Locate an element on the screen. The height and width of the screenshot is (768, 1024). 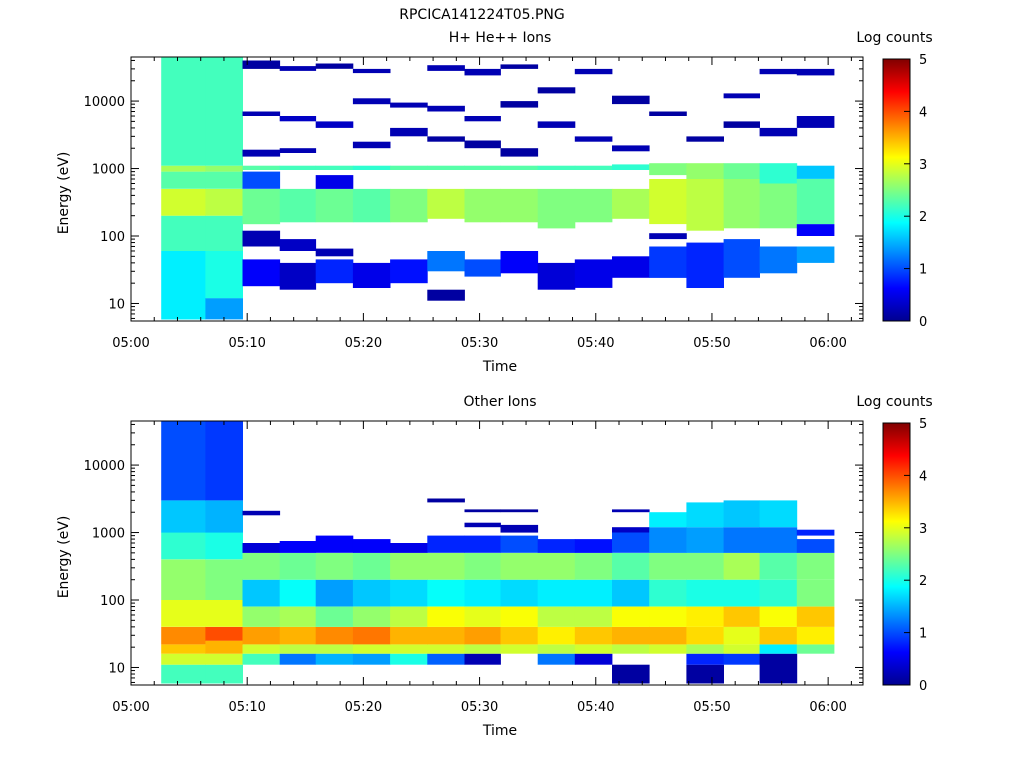
y-tick-label: 1000 is located at coordinates (108, 170).